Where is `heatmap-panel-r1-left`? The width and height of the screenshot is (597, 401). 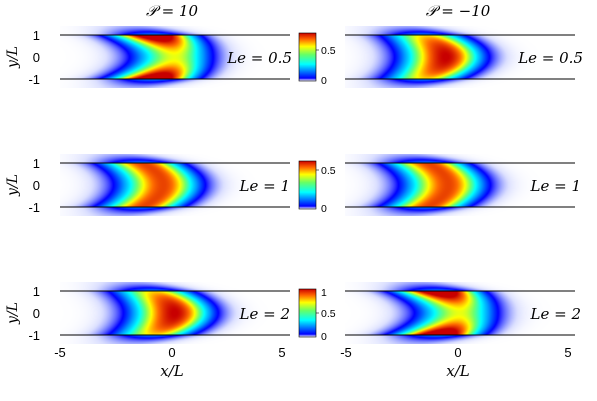 heatmap-panel-r1-left is located at coordinates (175, 57).